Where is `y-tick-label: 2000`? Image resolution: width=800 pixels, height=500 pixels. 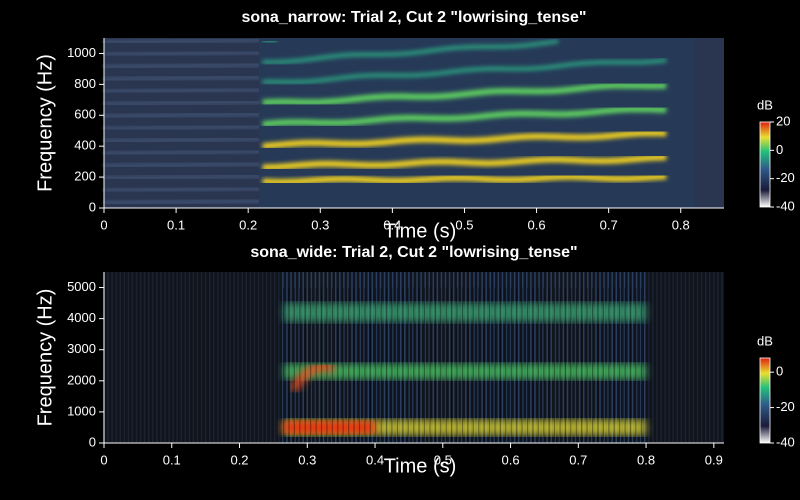
y-tick-label: 2000 is located at coordinates (81, 379).